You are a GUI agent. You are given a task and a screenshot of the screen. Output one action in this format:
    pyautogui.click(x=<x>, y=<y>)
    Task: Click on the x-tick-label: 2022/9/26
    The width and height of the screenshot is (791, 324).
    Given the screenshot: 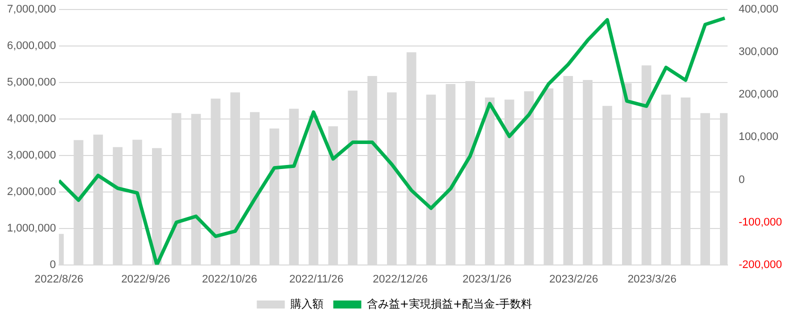 What is the action you would take?
    pyautogui.click(x=145, y=279)
    